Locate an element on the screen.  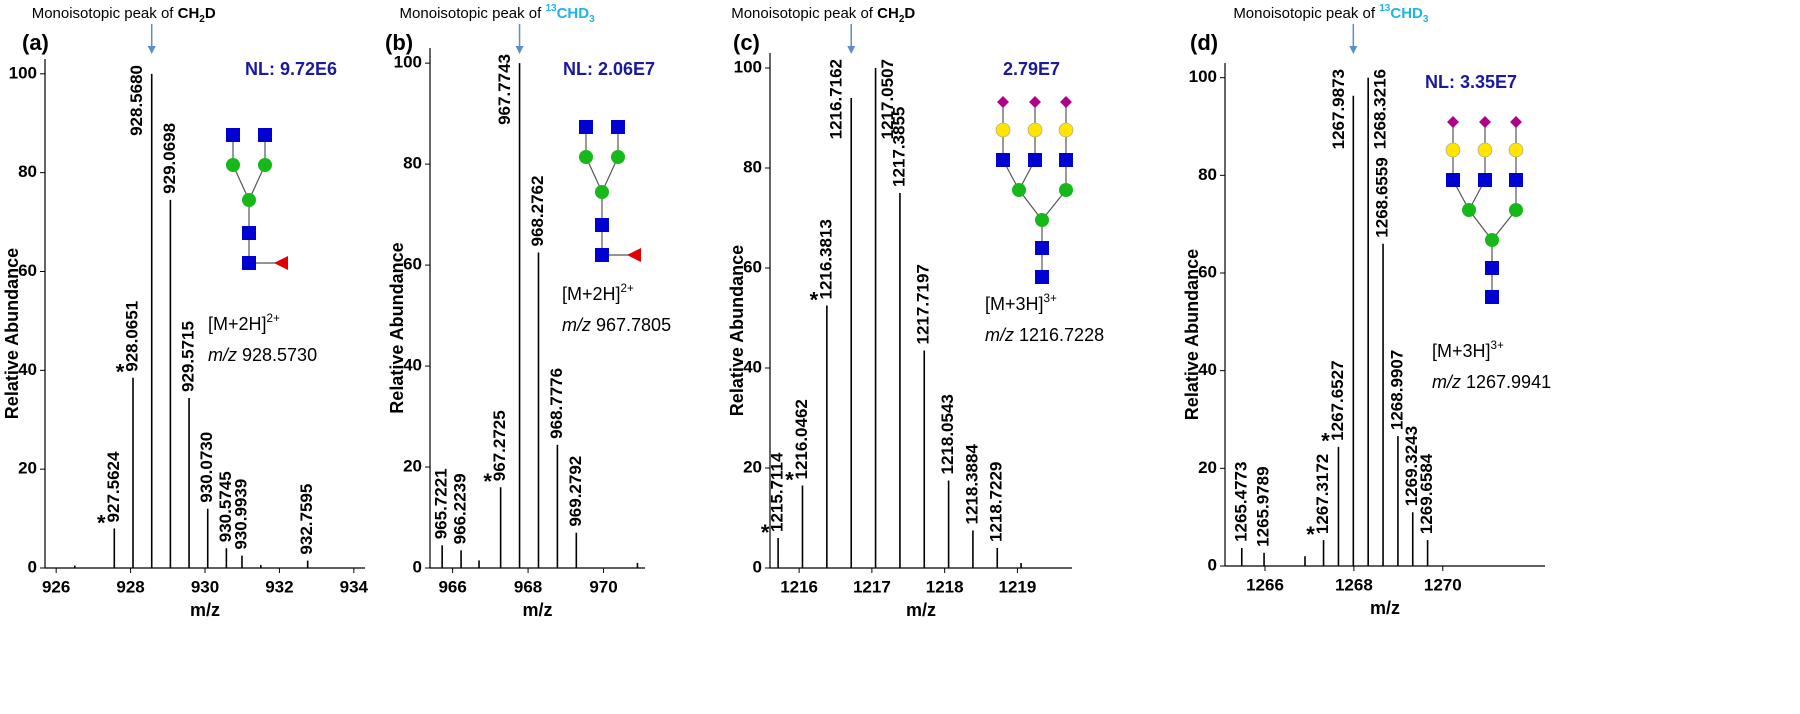
x-tick-label: 1216 is located at coordinates (799, 586).